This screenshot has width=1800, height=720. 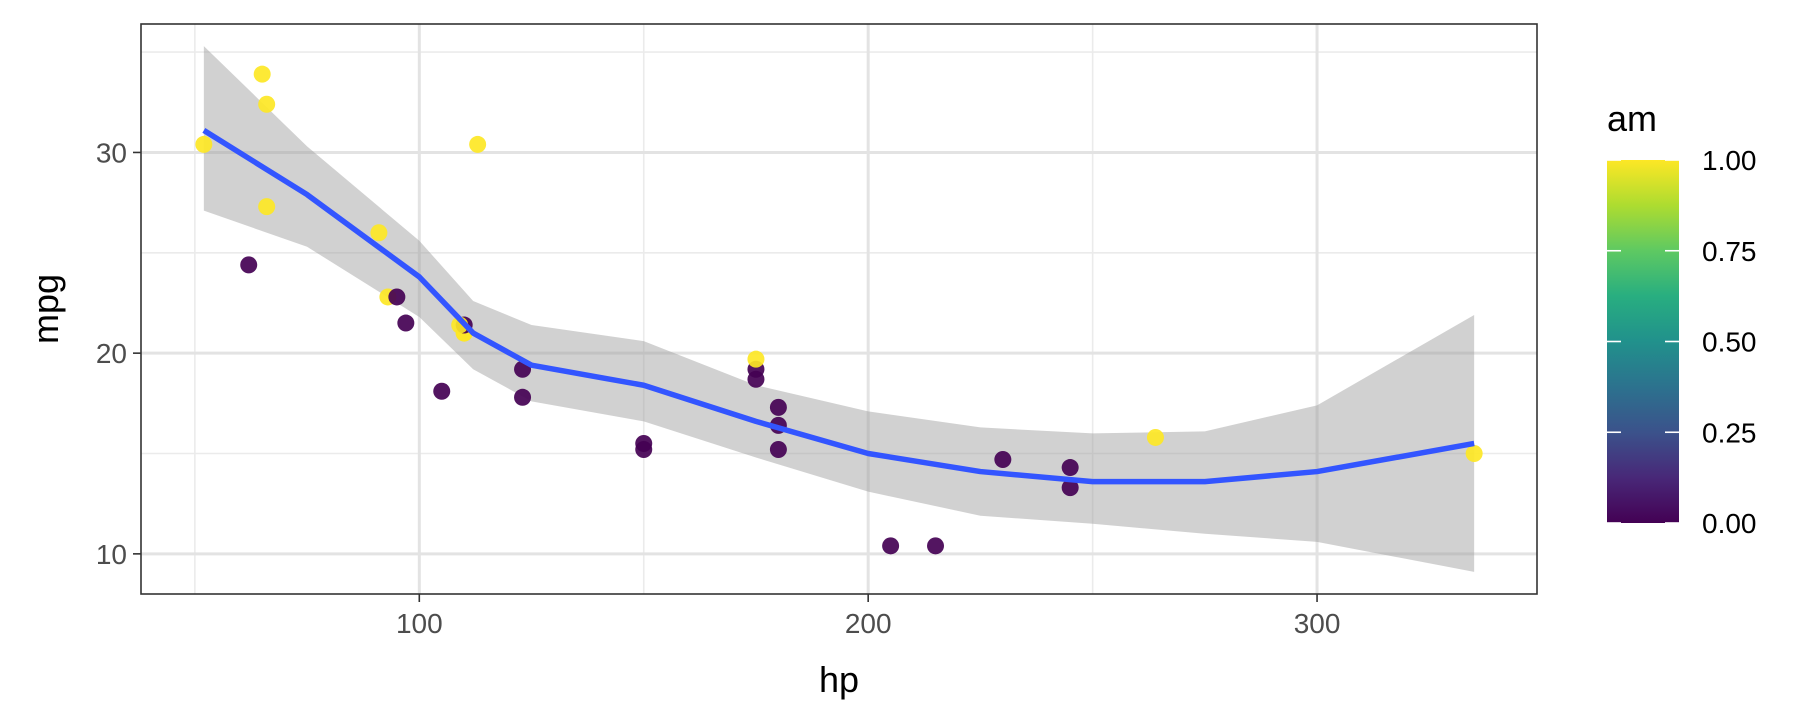 I want to click on y-tick-label: 20, so click(x=111, y=353).